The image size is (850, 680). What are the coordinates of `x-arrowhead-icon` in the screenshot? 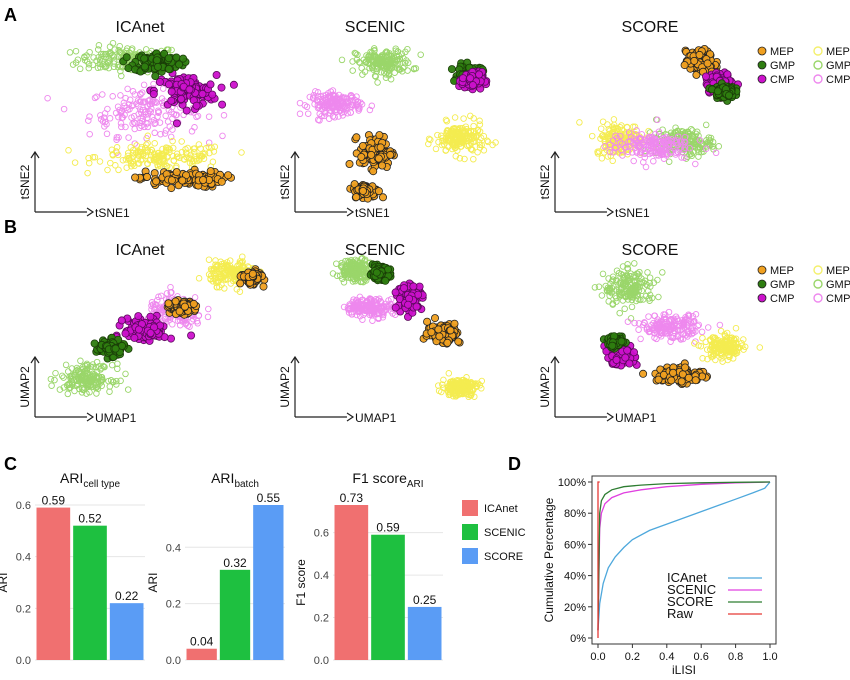 It's located at (610, 417).